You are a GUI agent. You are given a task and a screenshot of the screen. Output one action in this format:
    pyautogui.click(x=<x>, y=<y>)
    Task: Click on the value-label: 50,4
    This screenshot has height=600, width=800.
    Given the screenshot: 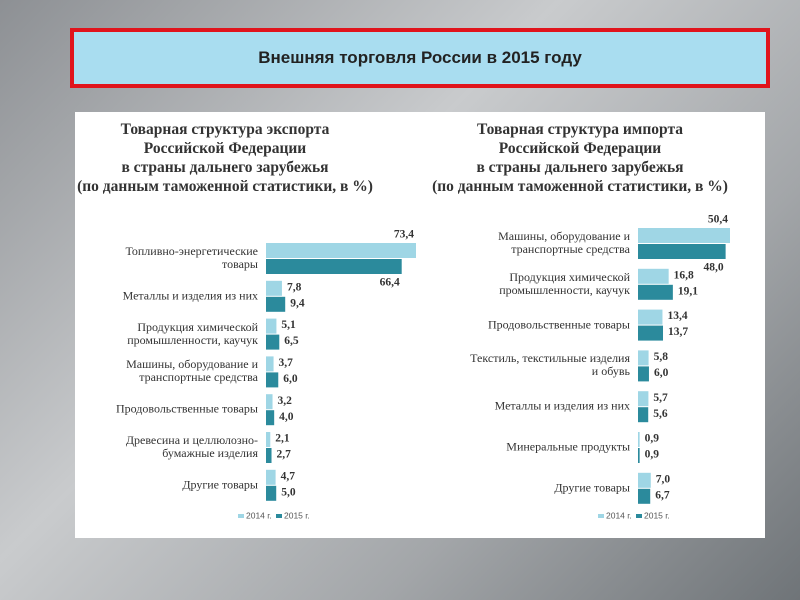 What is the action you would take?
    pyautogui.click(x=718, y=220)
    